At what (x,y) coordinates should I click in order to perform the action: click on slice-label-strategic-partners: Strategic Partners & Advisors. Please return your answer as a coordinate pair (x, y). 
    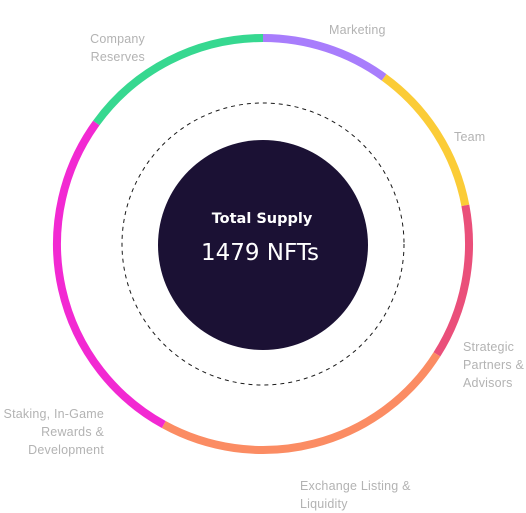
    Looking at the image, I should click on (494, 365).